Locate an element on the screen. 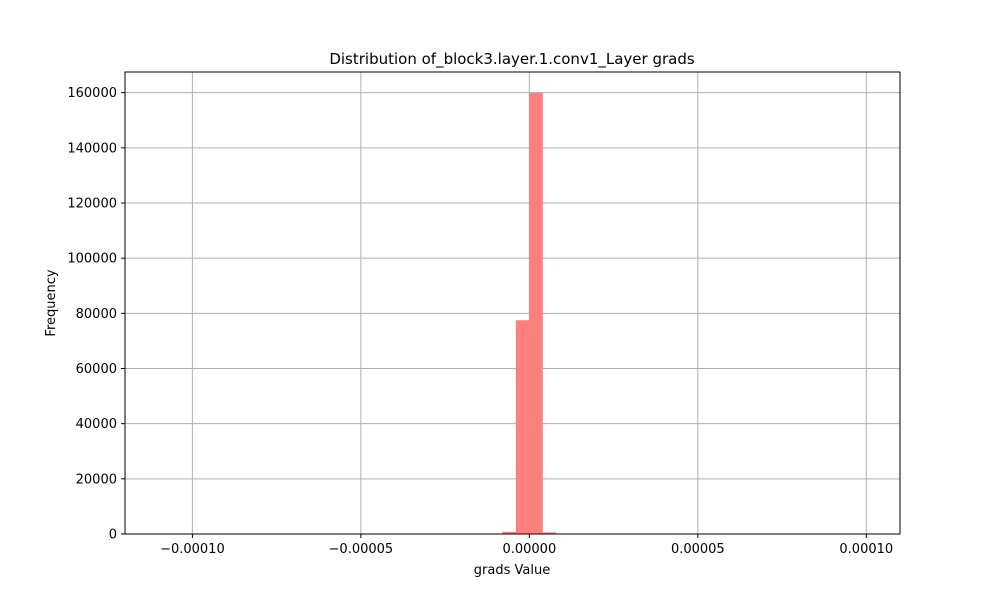  y-tick-label: 100000 is located at coordinates (92, 259).